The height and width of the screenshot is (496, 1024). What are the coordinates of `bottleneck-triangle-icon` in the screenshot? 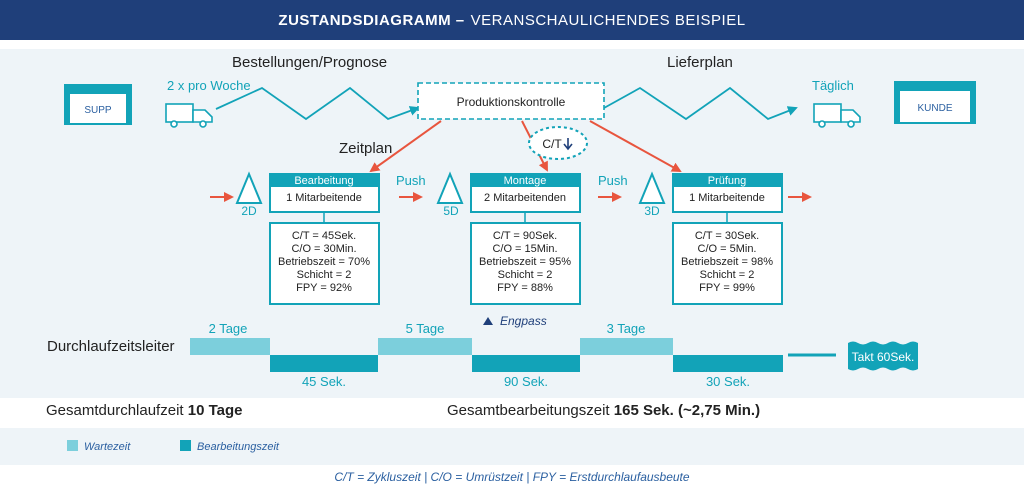 It's located at (488, 321).